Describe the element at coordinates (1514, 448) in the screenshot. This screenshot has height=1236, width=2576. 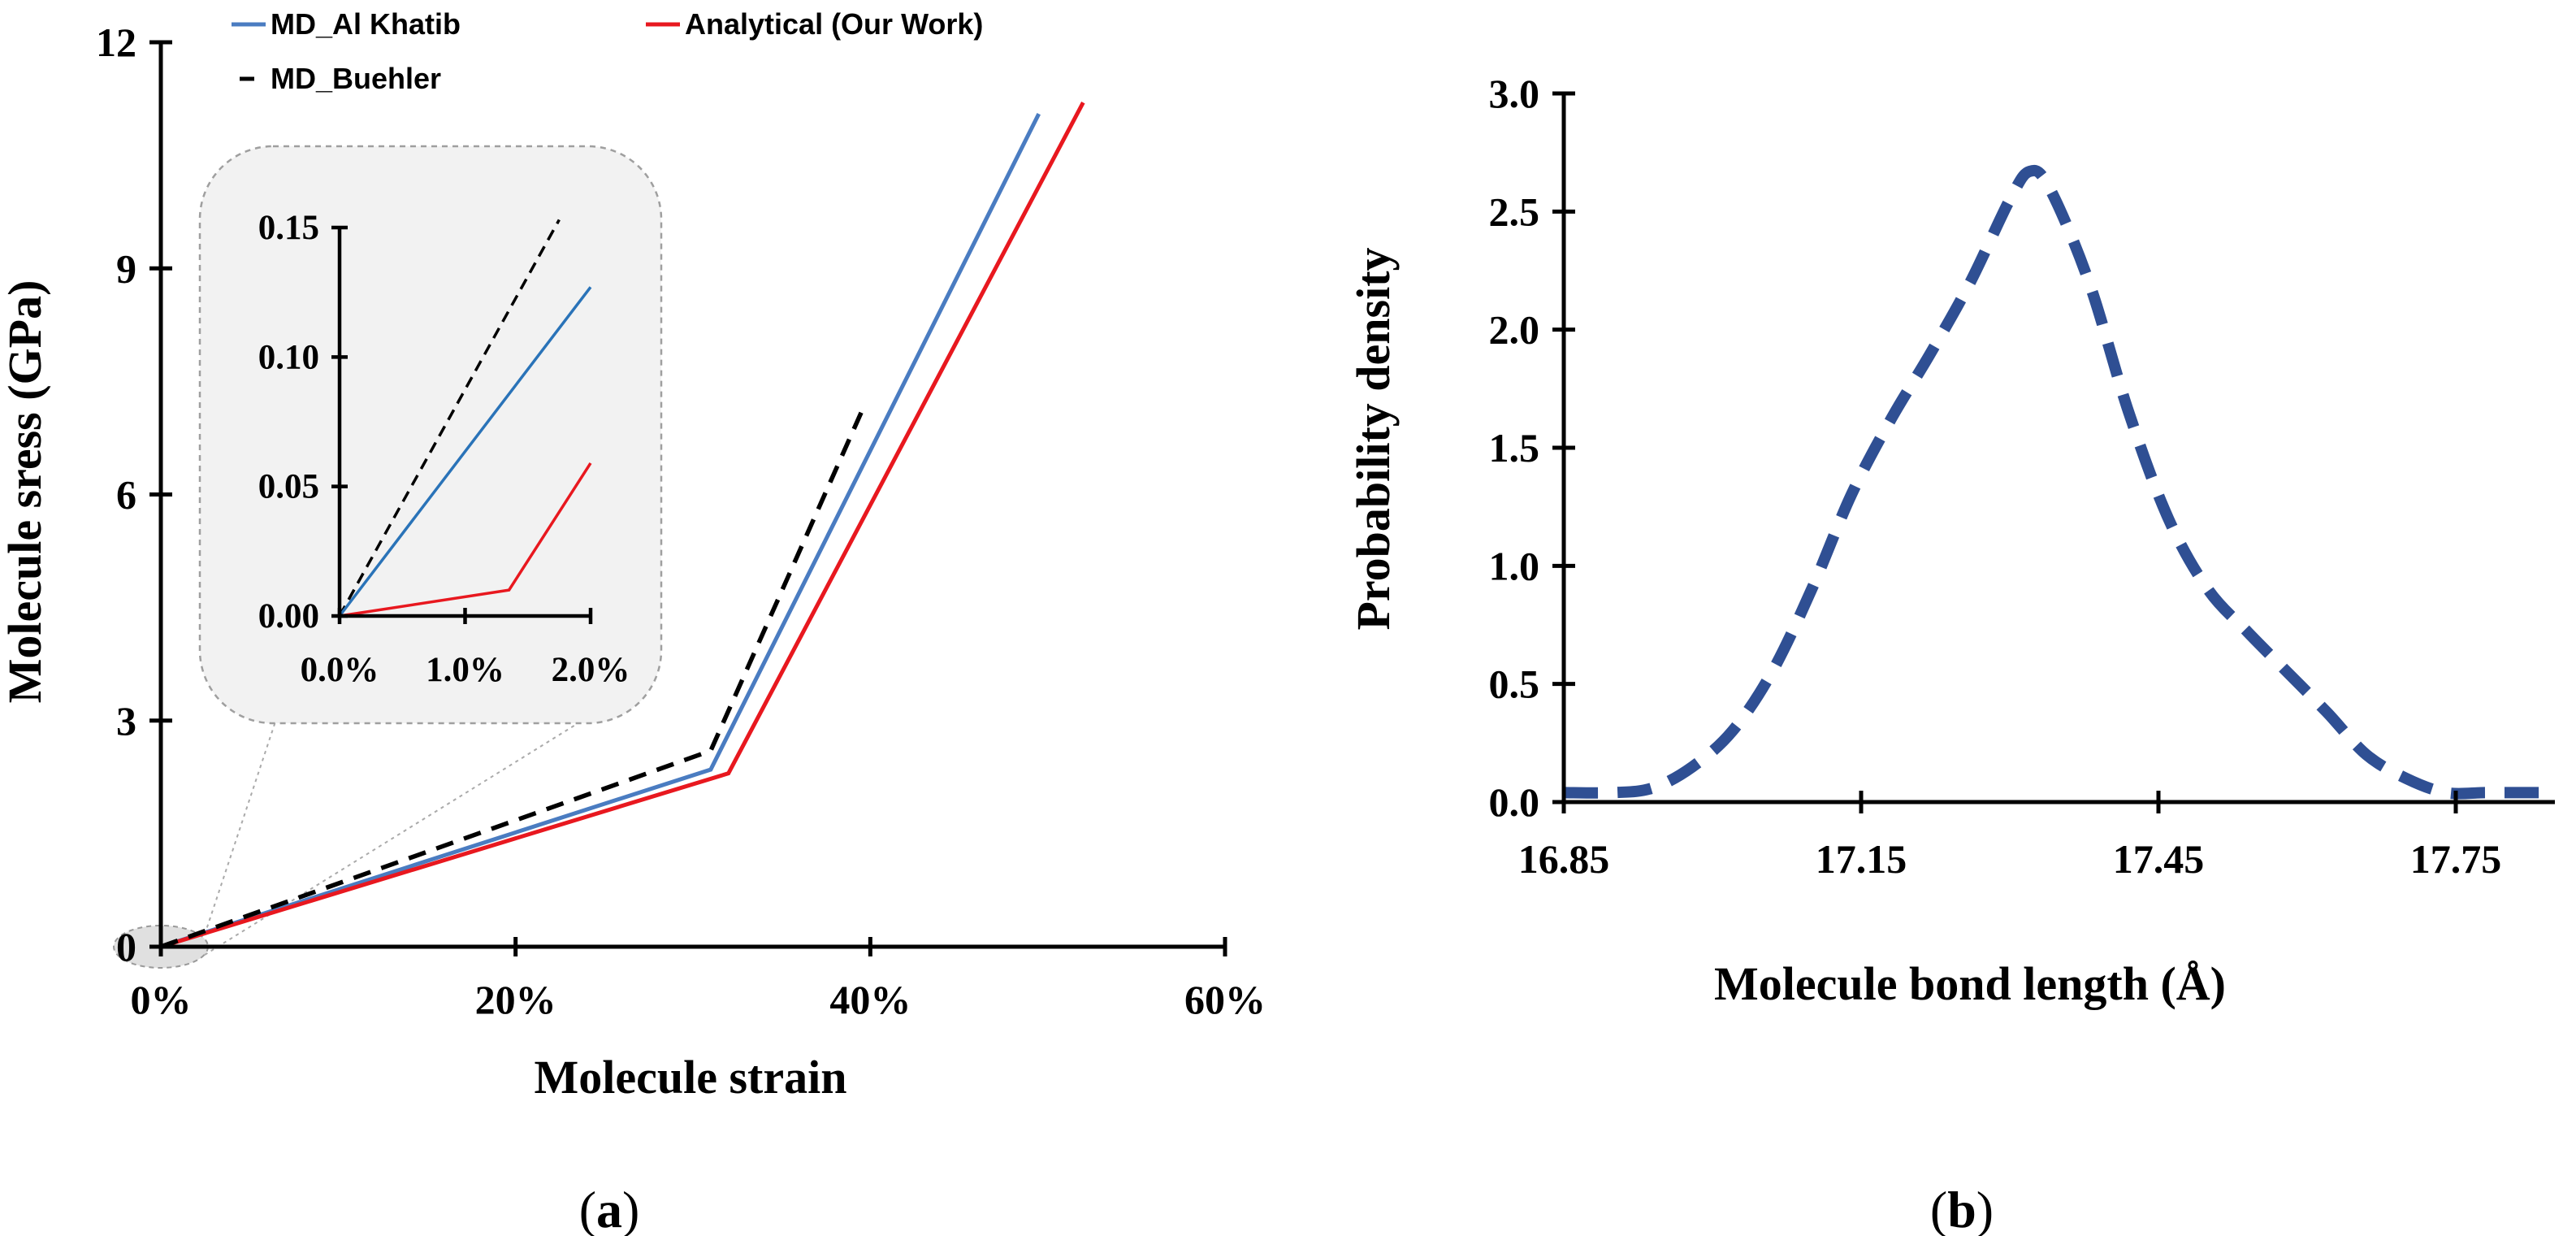
I see `y-tick-label-b: 1.5` at that location.